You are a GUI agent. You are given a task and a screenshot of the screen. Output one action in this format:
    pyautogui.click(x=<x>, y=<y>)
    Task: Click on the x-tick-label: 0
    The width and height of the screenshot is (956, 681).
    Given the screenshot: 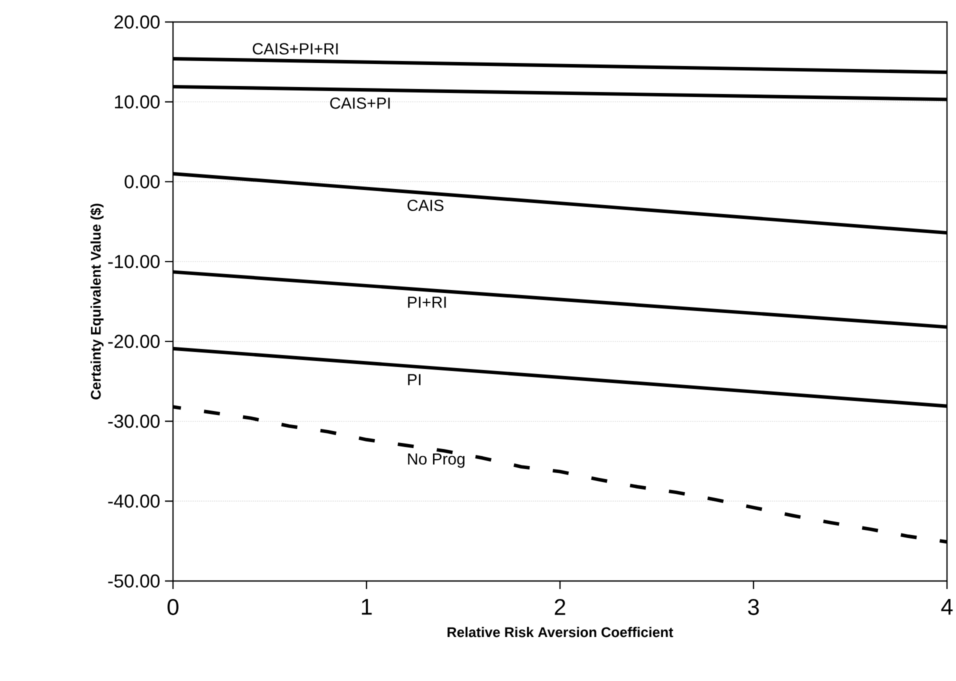 What is the action you would take?
    pyautogui.click(x=173, y=607)
    